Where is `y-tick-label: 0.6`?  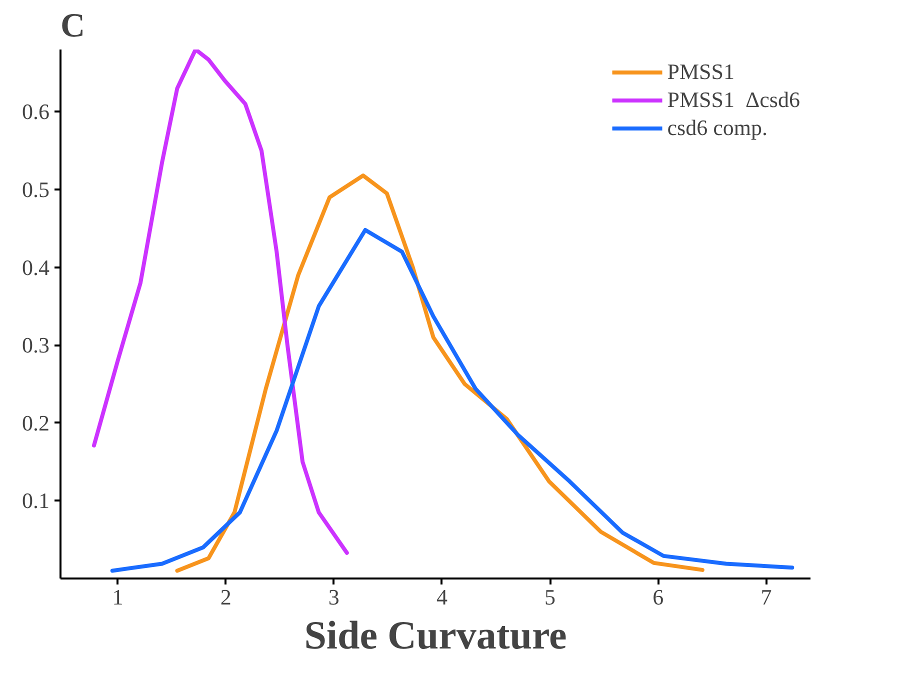
y-tick-label: 0.6 is located at coordinates (36, 111).